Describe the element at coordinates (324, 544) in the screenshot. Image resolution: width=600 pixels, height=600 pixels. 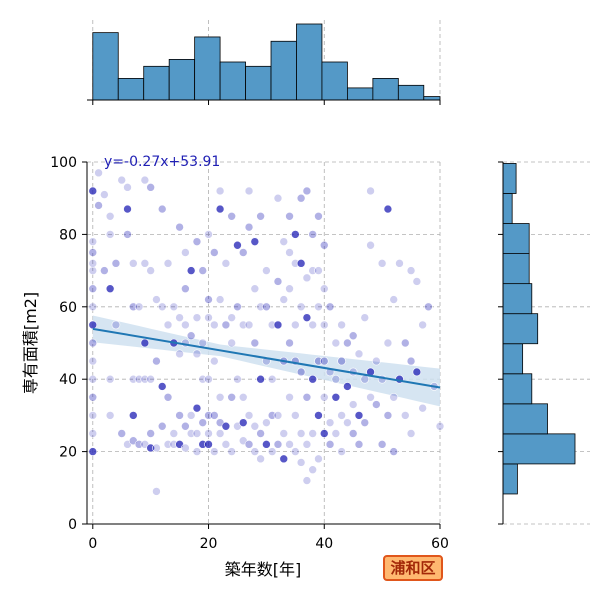
I see `x-tick-label: 40` at that location.